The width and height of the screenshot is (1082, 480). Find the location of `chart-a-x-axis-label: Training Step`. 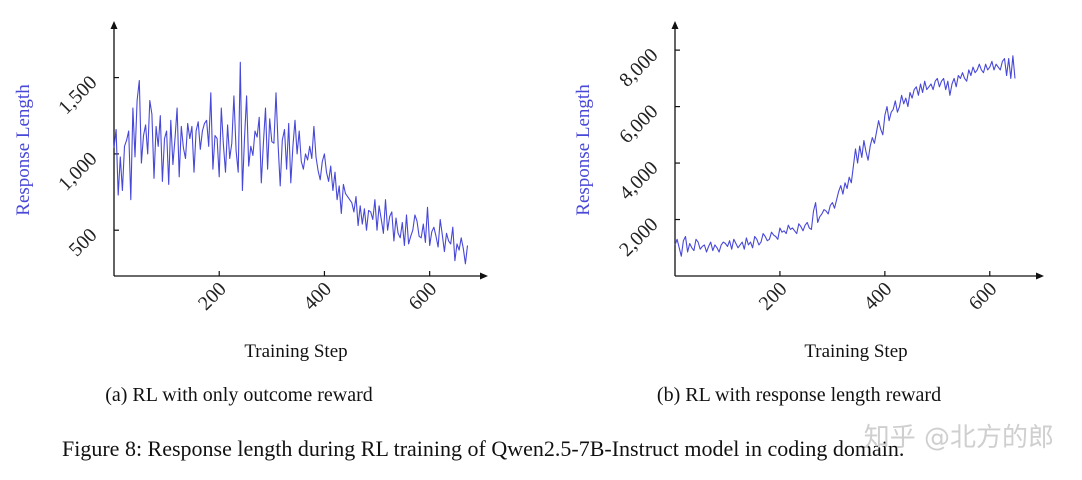

chart-a-x-axis-label: Training Step is located at coordinates (295, 351).